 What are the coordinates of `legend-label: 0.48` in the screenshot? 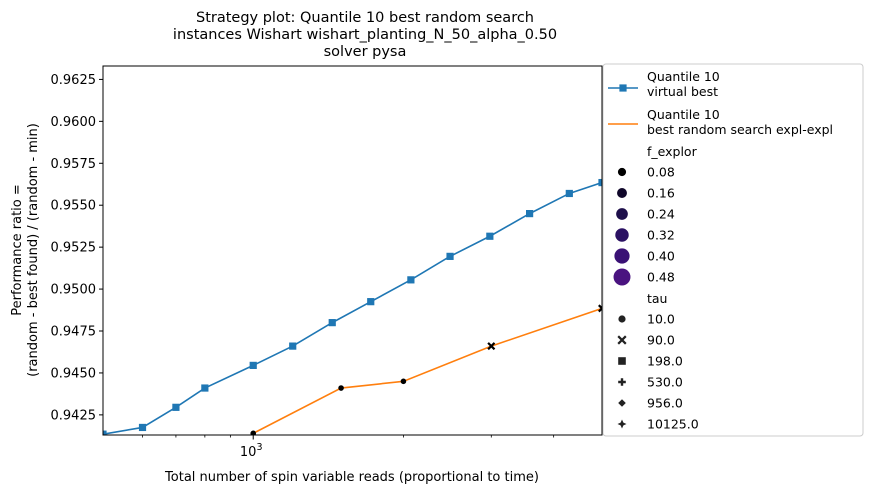 It's located at (661, 277).